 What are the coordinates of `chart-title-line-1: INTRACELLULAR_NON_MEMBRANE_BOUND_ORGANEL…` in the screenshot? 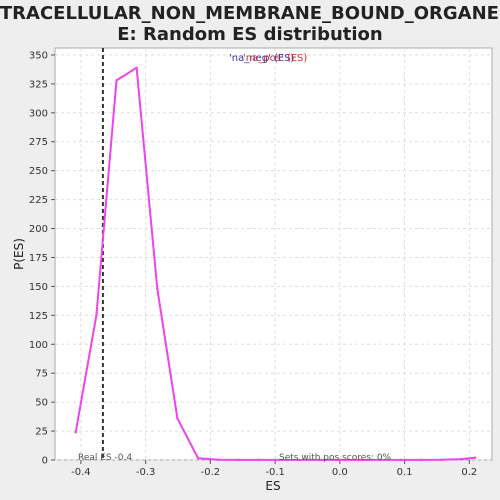 It's located at (250, 13).